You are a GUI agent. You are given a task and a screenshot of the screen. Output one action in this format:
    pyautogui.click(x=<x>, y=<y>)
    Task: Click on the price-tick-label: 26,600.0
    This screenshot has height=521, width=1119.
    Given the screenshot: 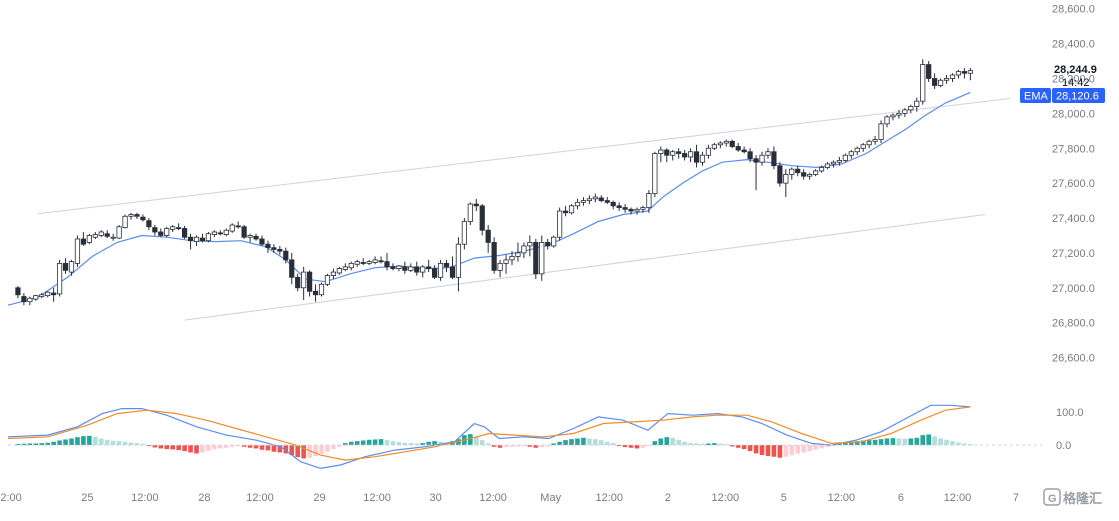 What is the action you would take?
    pyautogui.click(x=1073, y=359)
    